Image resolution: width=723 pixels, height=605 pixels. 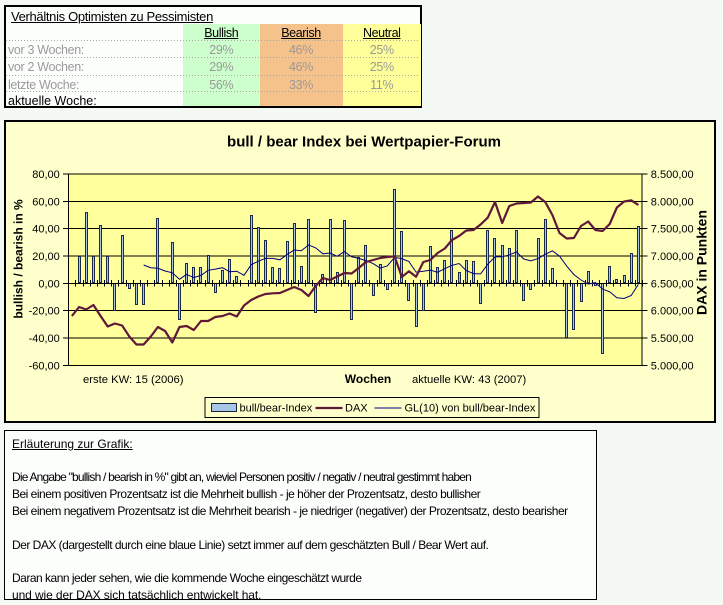 What do you see at coordinates (19, 259) in the screenshot?
I see `svg-text: bullish / bearish in %` at bounding box center [19, 259].